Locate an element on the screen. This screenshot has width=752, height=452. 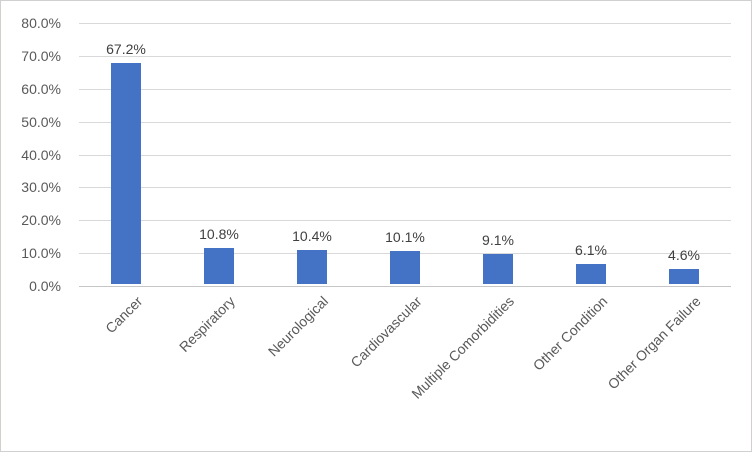
y-axis-tick-label: 40.0% is located at coordinates (41, 155).